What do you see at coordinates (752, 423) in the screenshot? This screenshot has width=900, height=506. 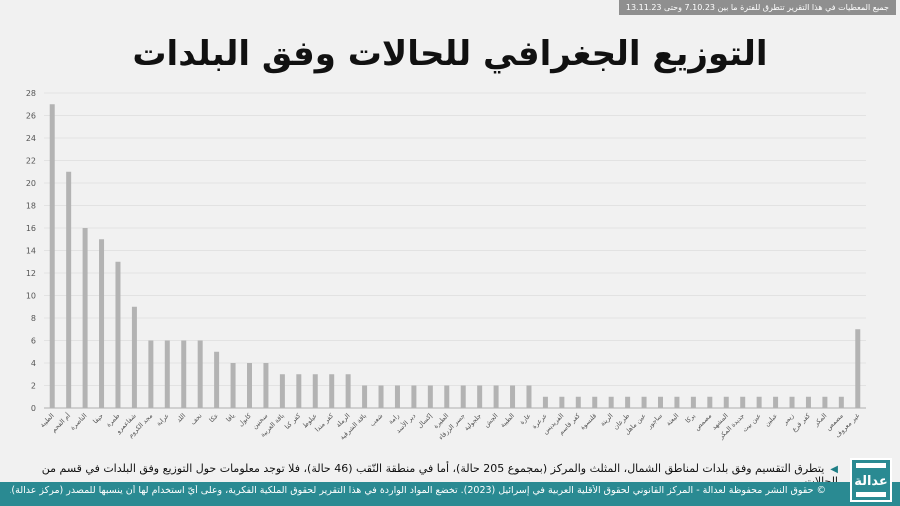 I see `x-tick-label: عين بيت` at bounding box center [752, 423].